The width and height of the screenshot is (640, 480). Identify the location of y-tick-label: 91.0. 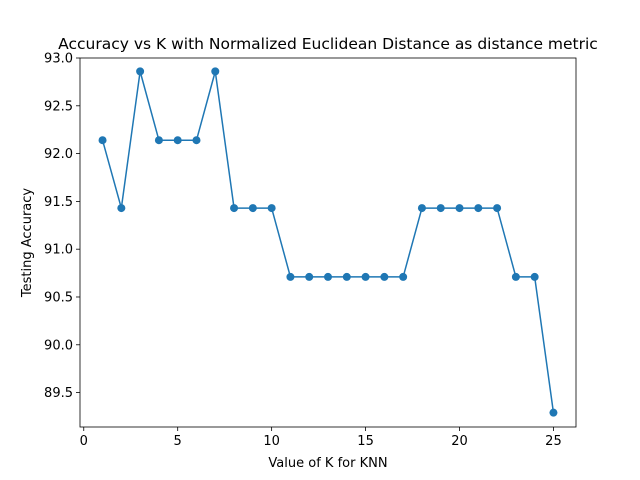
(58, 250).